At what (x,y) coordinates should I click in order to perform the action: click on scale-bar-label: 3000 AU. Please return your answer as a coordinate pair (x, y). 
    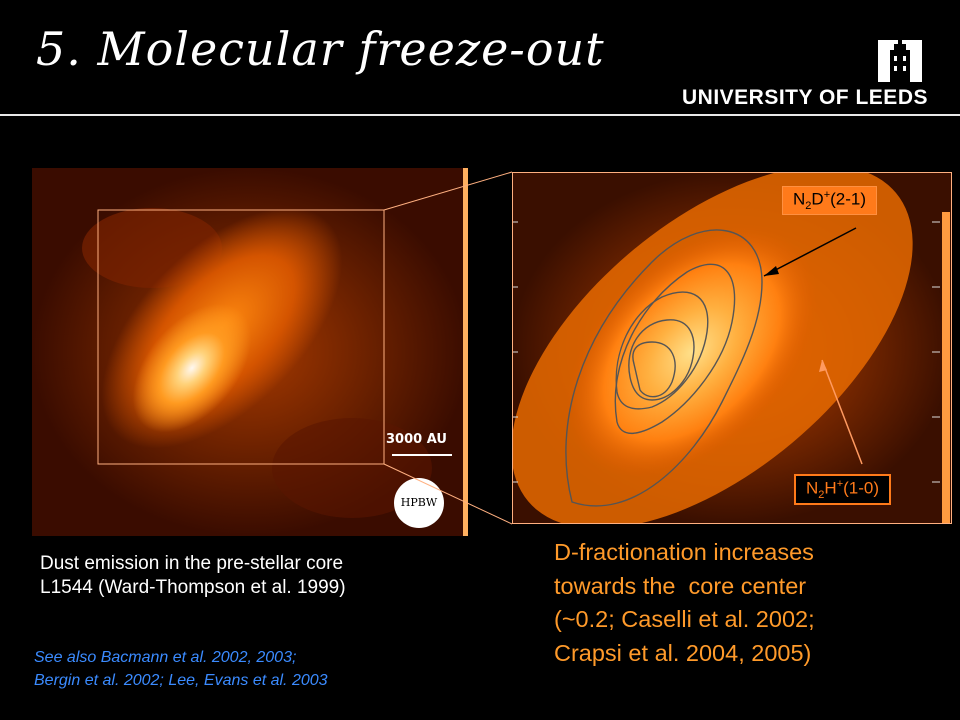
    Looking at the image, I should click on (416, 439).